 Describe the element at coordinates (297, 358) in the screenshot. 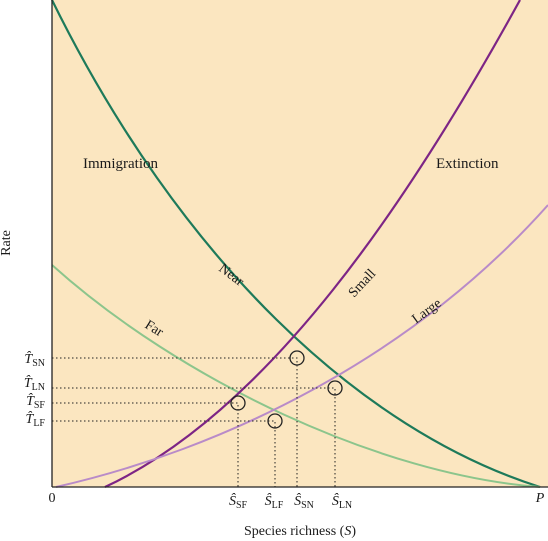

I see `equilibrium-small-near` at that location.